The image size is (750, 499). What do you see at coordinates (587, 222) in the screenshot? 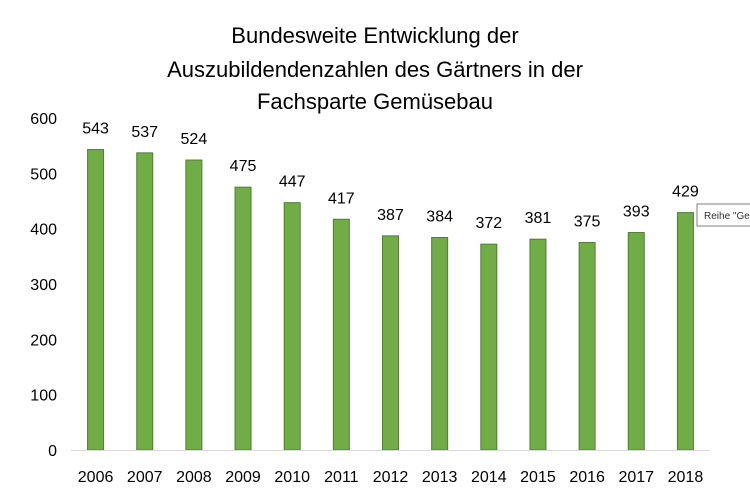
I see `data-label-2016: 375` at bounding box center [587, 222].